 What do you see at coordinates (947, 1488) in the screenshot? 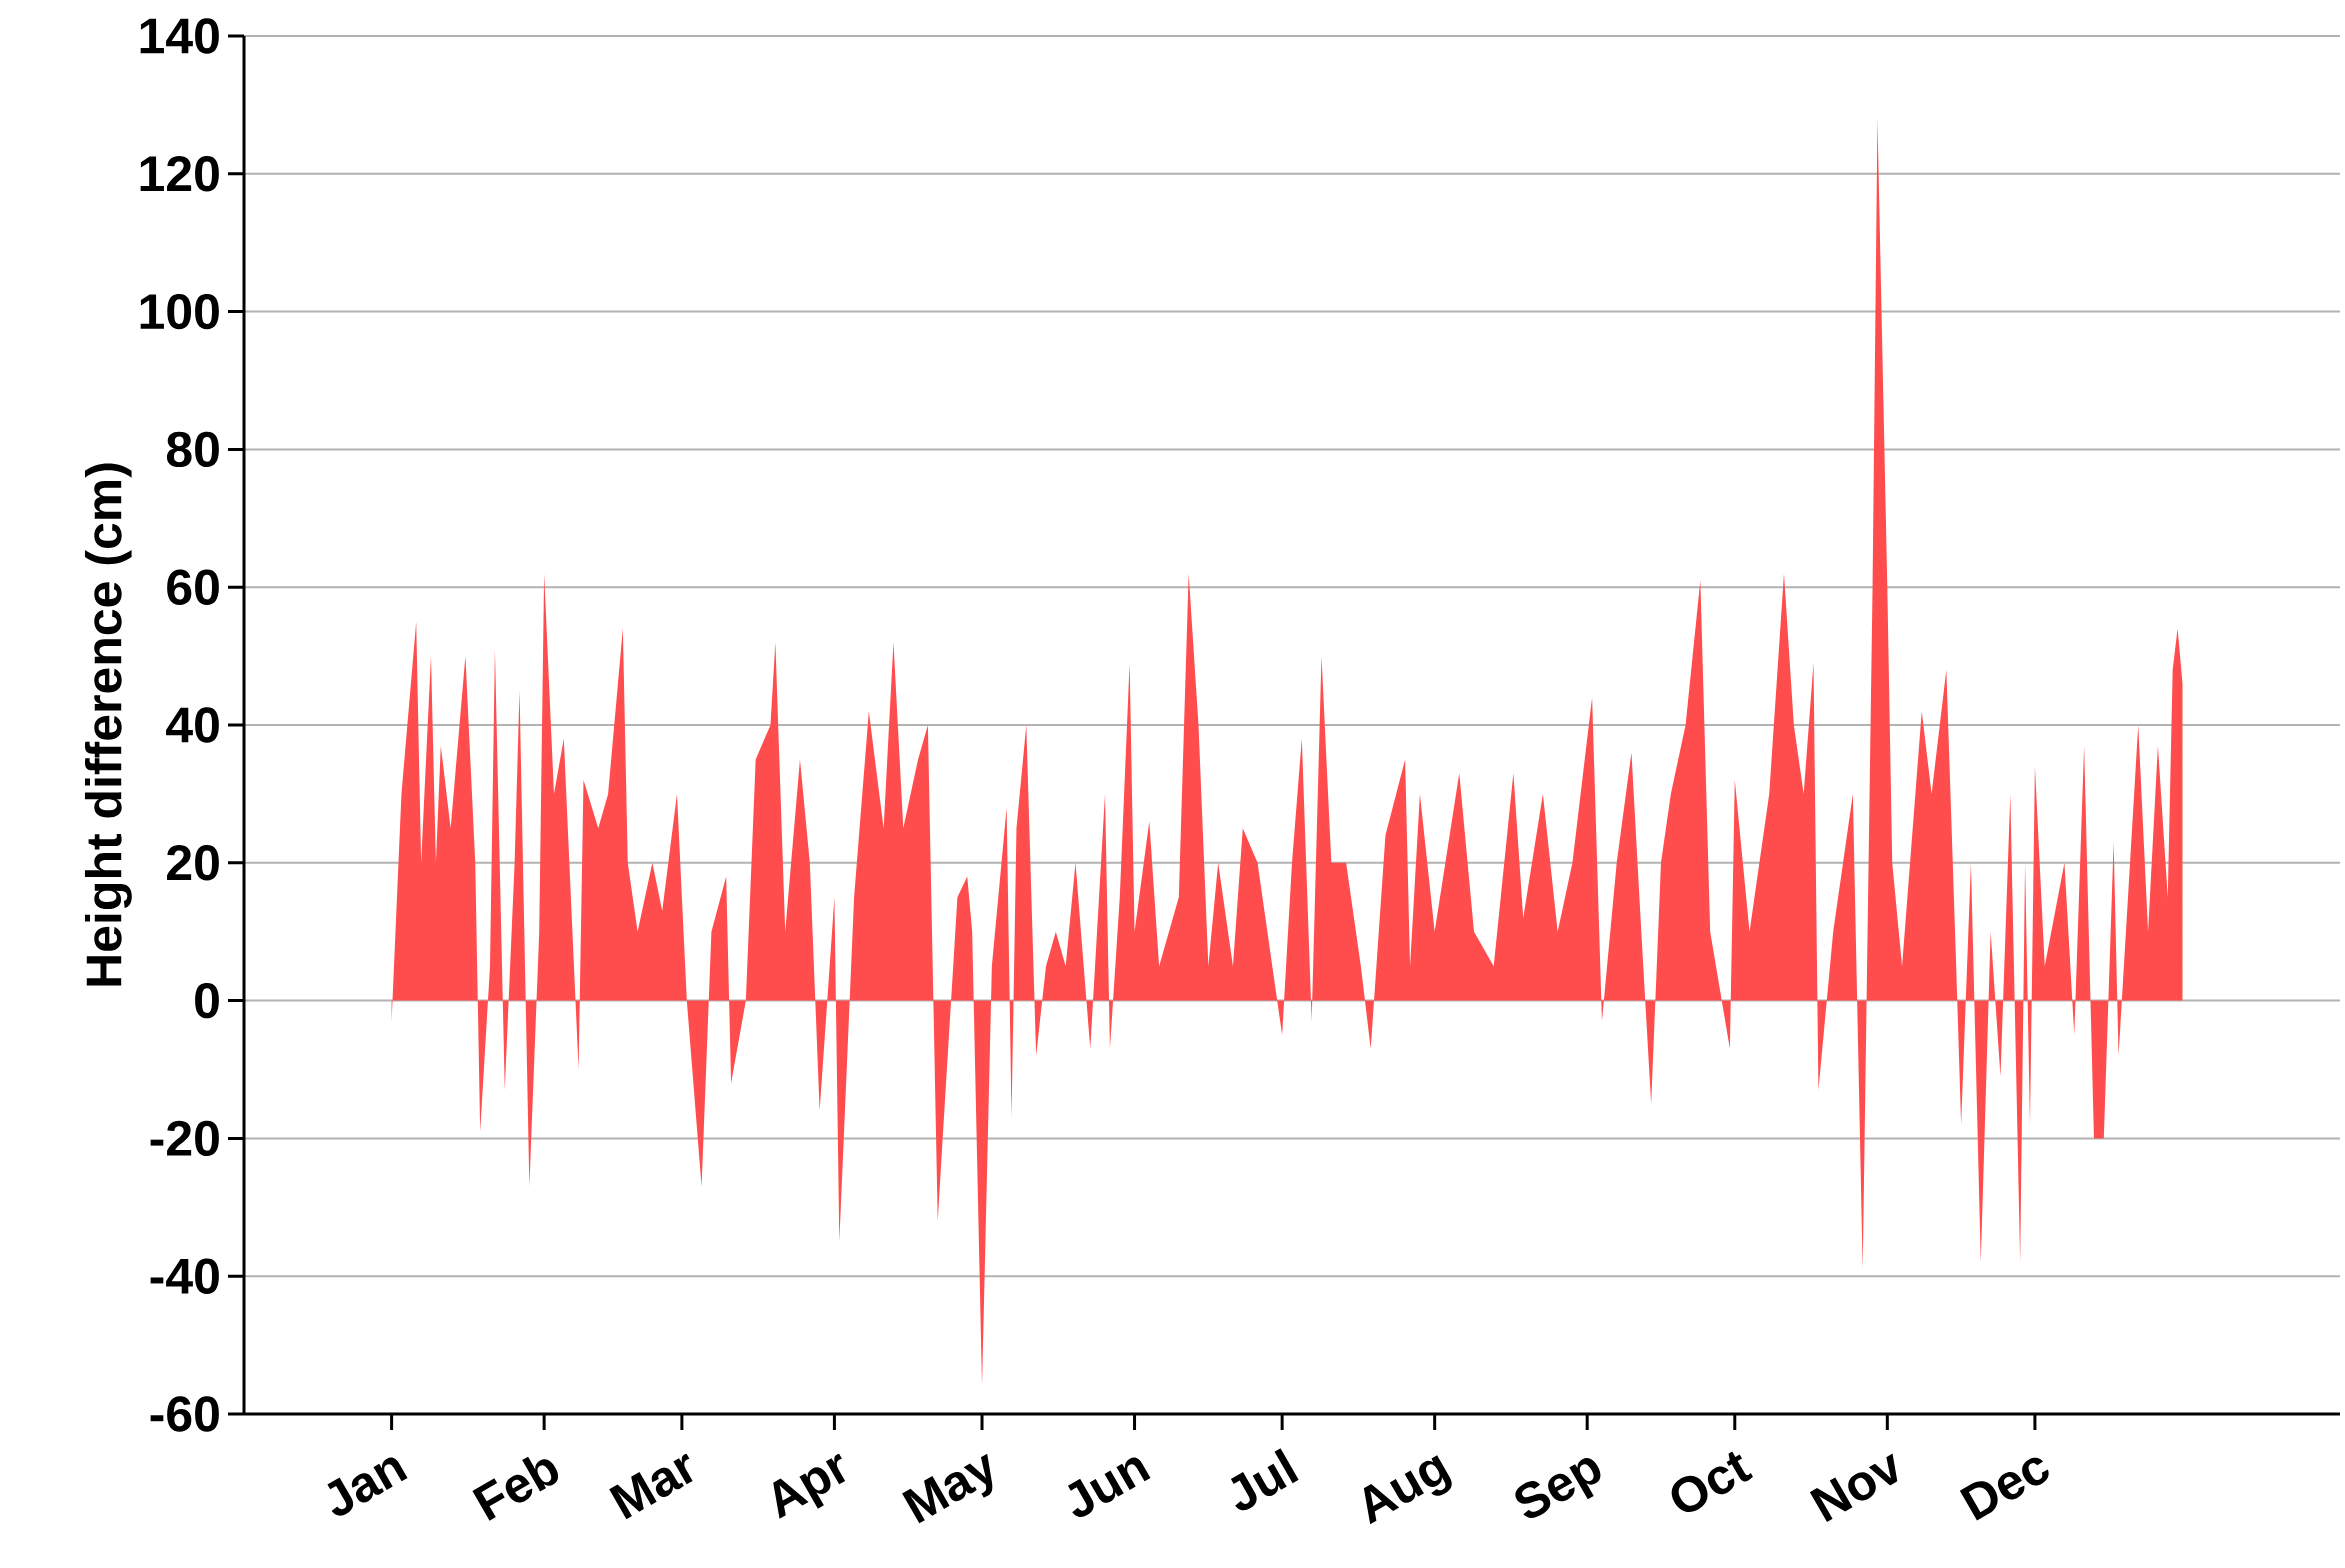
I see `x-tick-label: May` at bounding box center [947, 1488].